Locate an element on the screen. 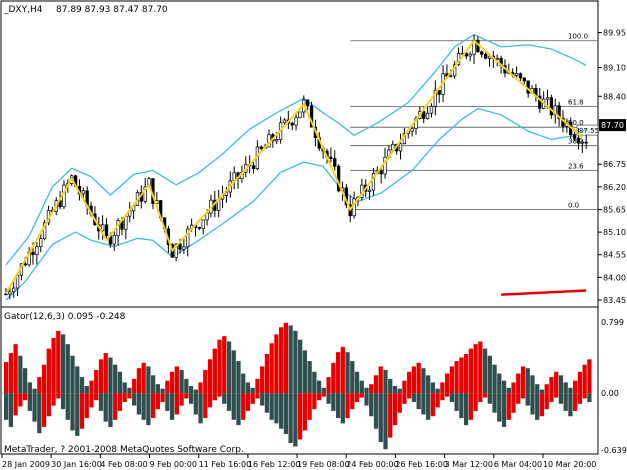 This screenshot has height=470, width=627. fib-level-label: 23.6 is located at coordinates (576, 166).